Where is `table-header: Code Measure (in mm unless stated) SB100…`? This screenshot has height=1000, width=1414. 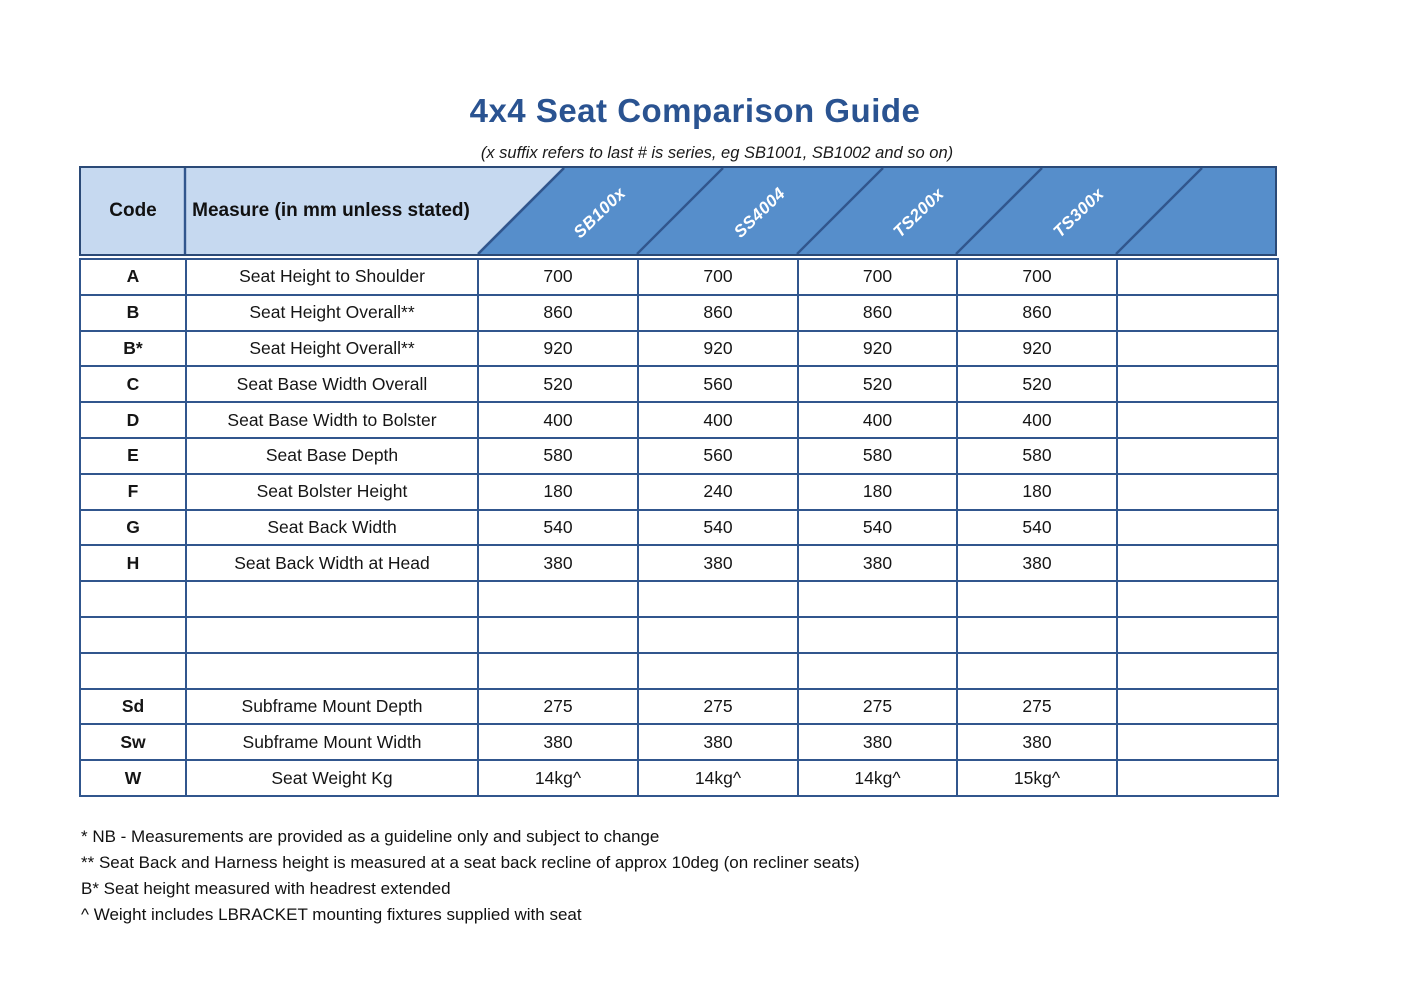
table-header: Code Measure (in mm unless stated) SB100… is located at coordinates (678, 211).